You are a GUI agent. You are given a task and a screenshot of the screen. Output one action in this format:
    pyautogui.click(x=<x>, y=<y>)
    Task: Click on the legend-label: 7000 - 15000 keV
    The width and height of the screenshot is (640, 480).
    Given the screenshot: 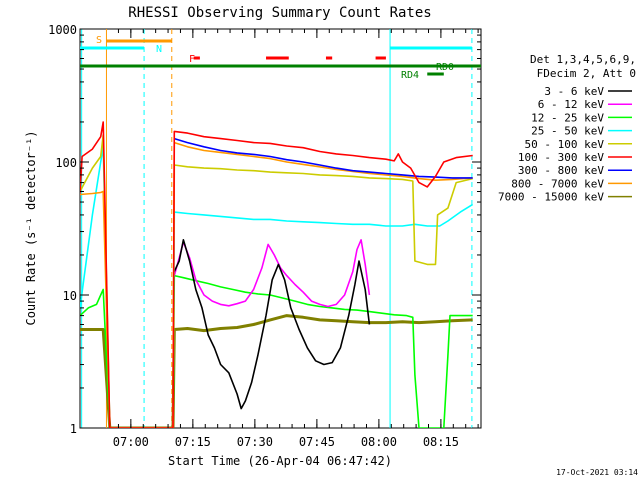 What is the action you would take?
    pyautogui.click(x=551, y=197)
    